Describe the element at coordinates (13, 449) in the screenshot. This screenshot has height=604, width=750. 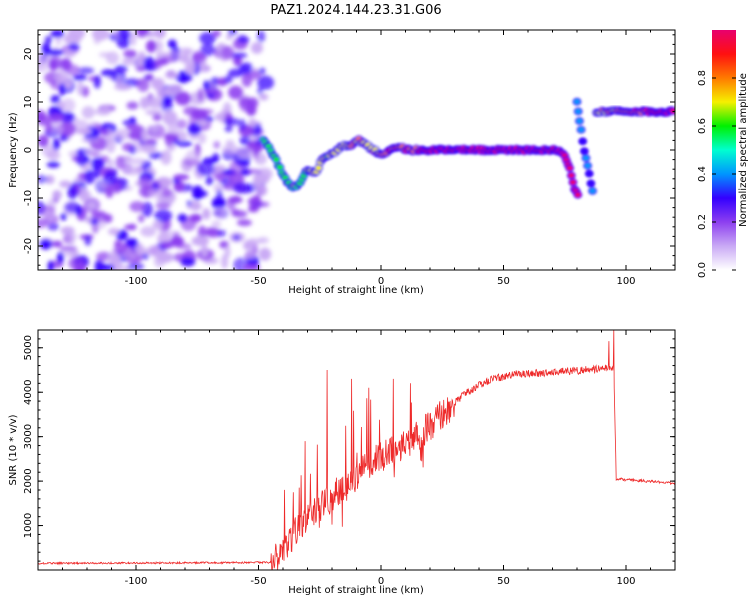
I see `snr-ylabel: SNR (10 * v/v)` at that location.